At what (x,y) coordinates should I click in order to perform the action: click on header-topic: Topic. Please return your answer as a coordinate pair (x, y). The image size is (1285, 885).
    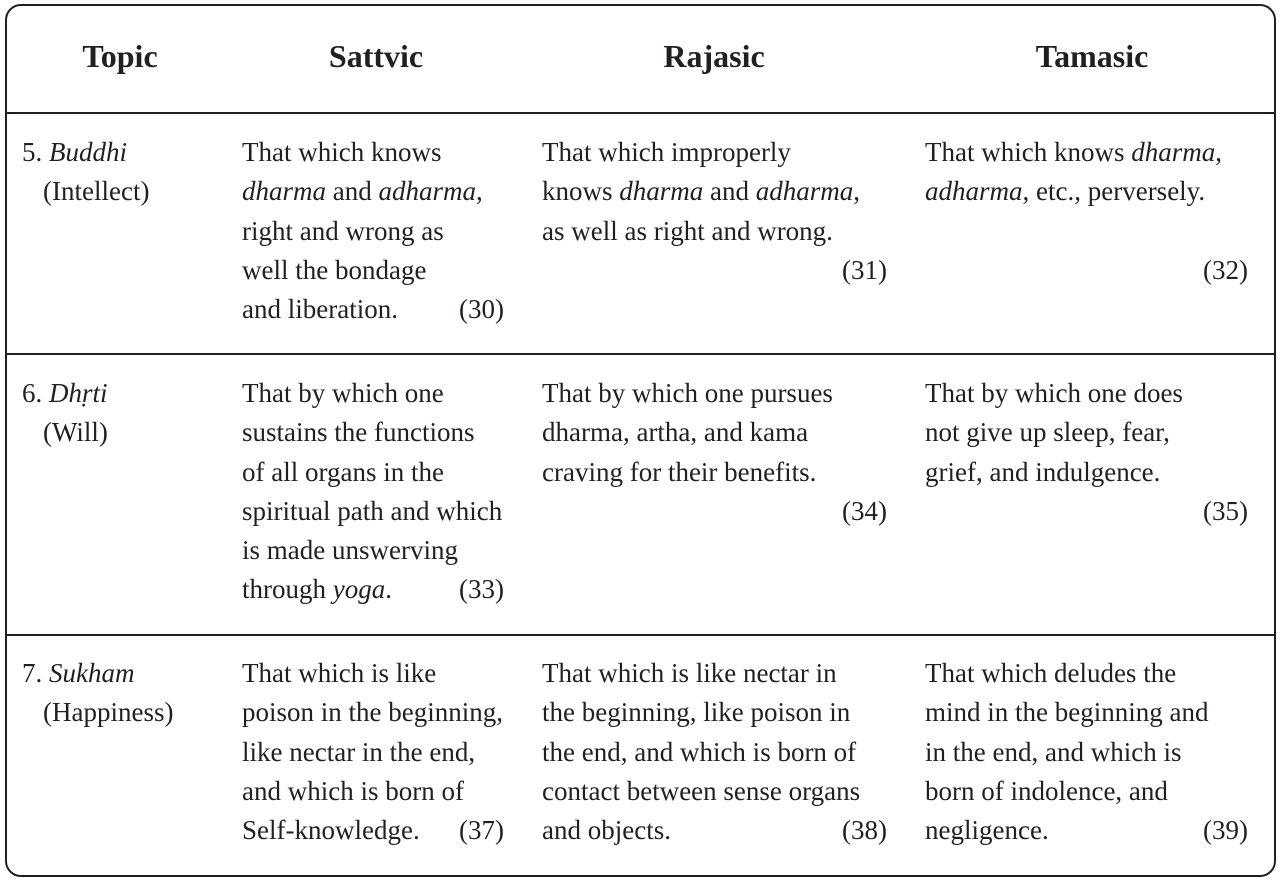
    Looking at the image, I should click on (120, 56).